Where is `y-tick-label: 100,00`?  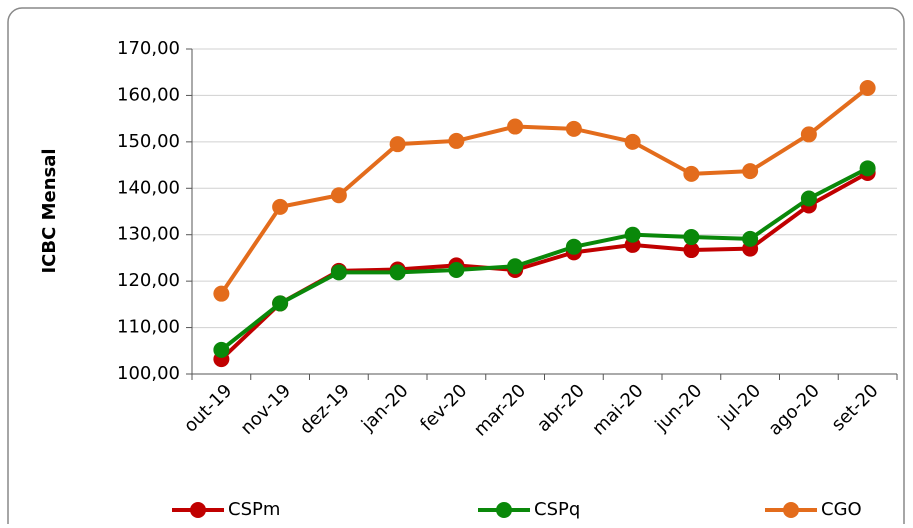 y-tick-label: 100,00 is located at coordinates (148, 373).